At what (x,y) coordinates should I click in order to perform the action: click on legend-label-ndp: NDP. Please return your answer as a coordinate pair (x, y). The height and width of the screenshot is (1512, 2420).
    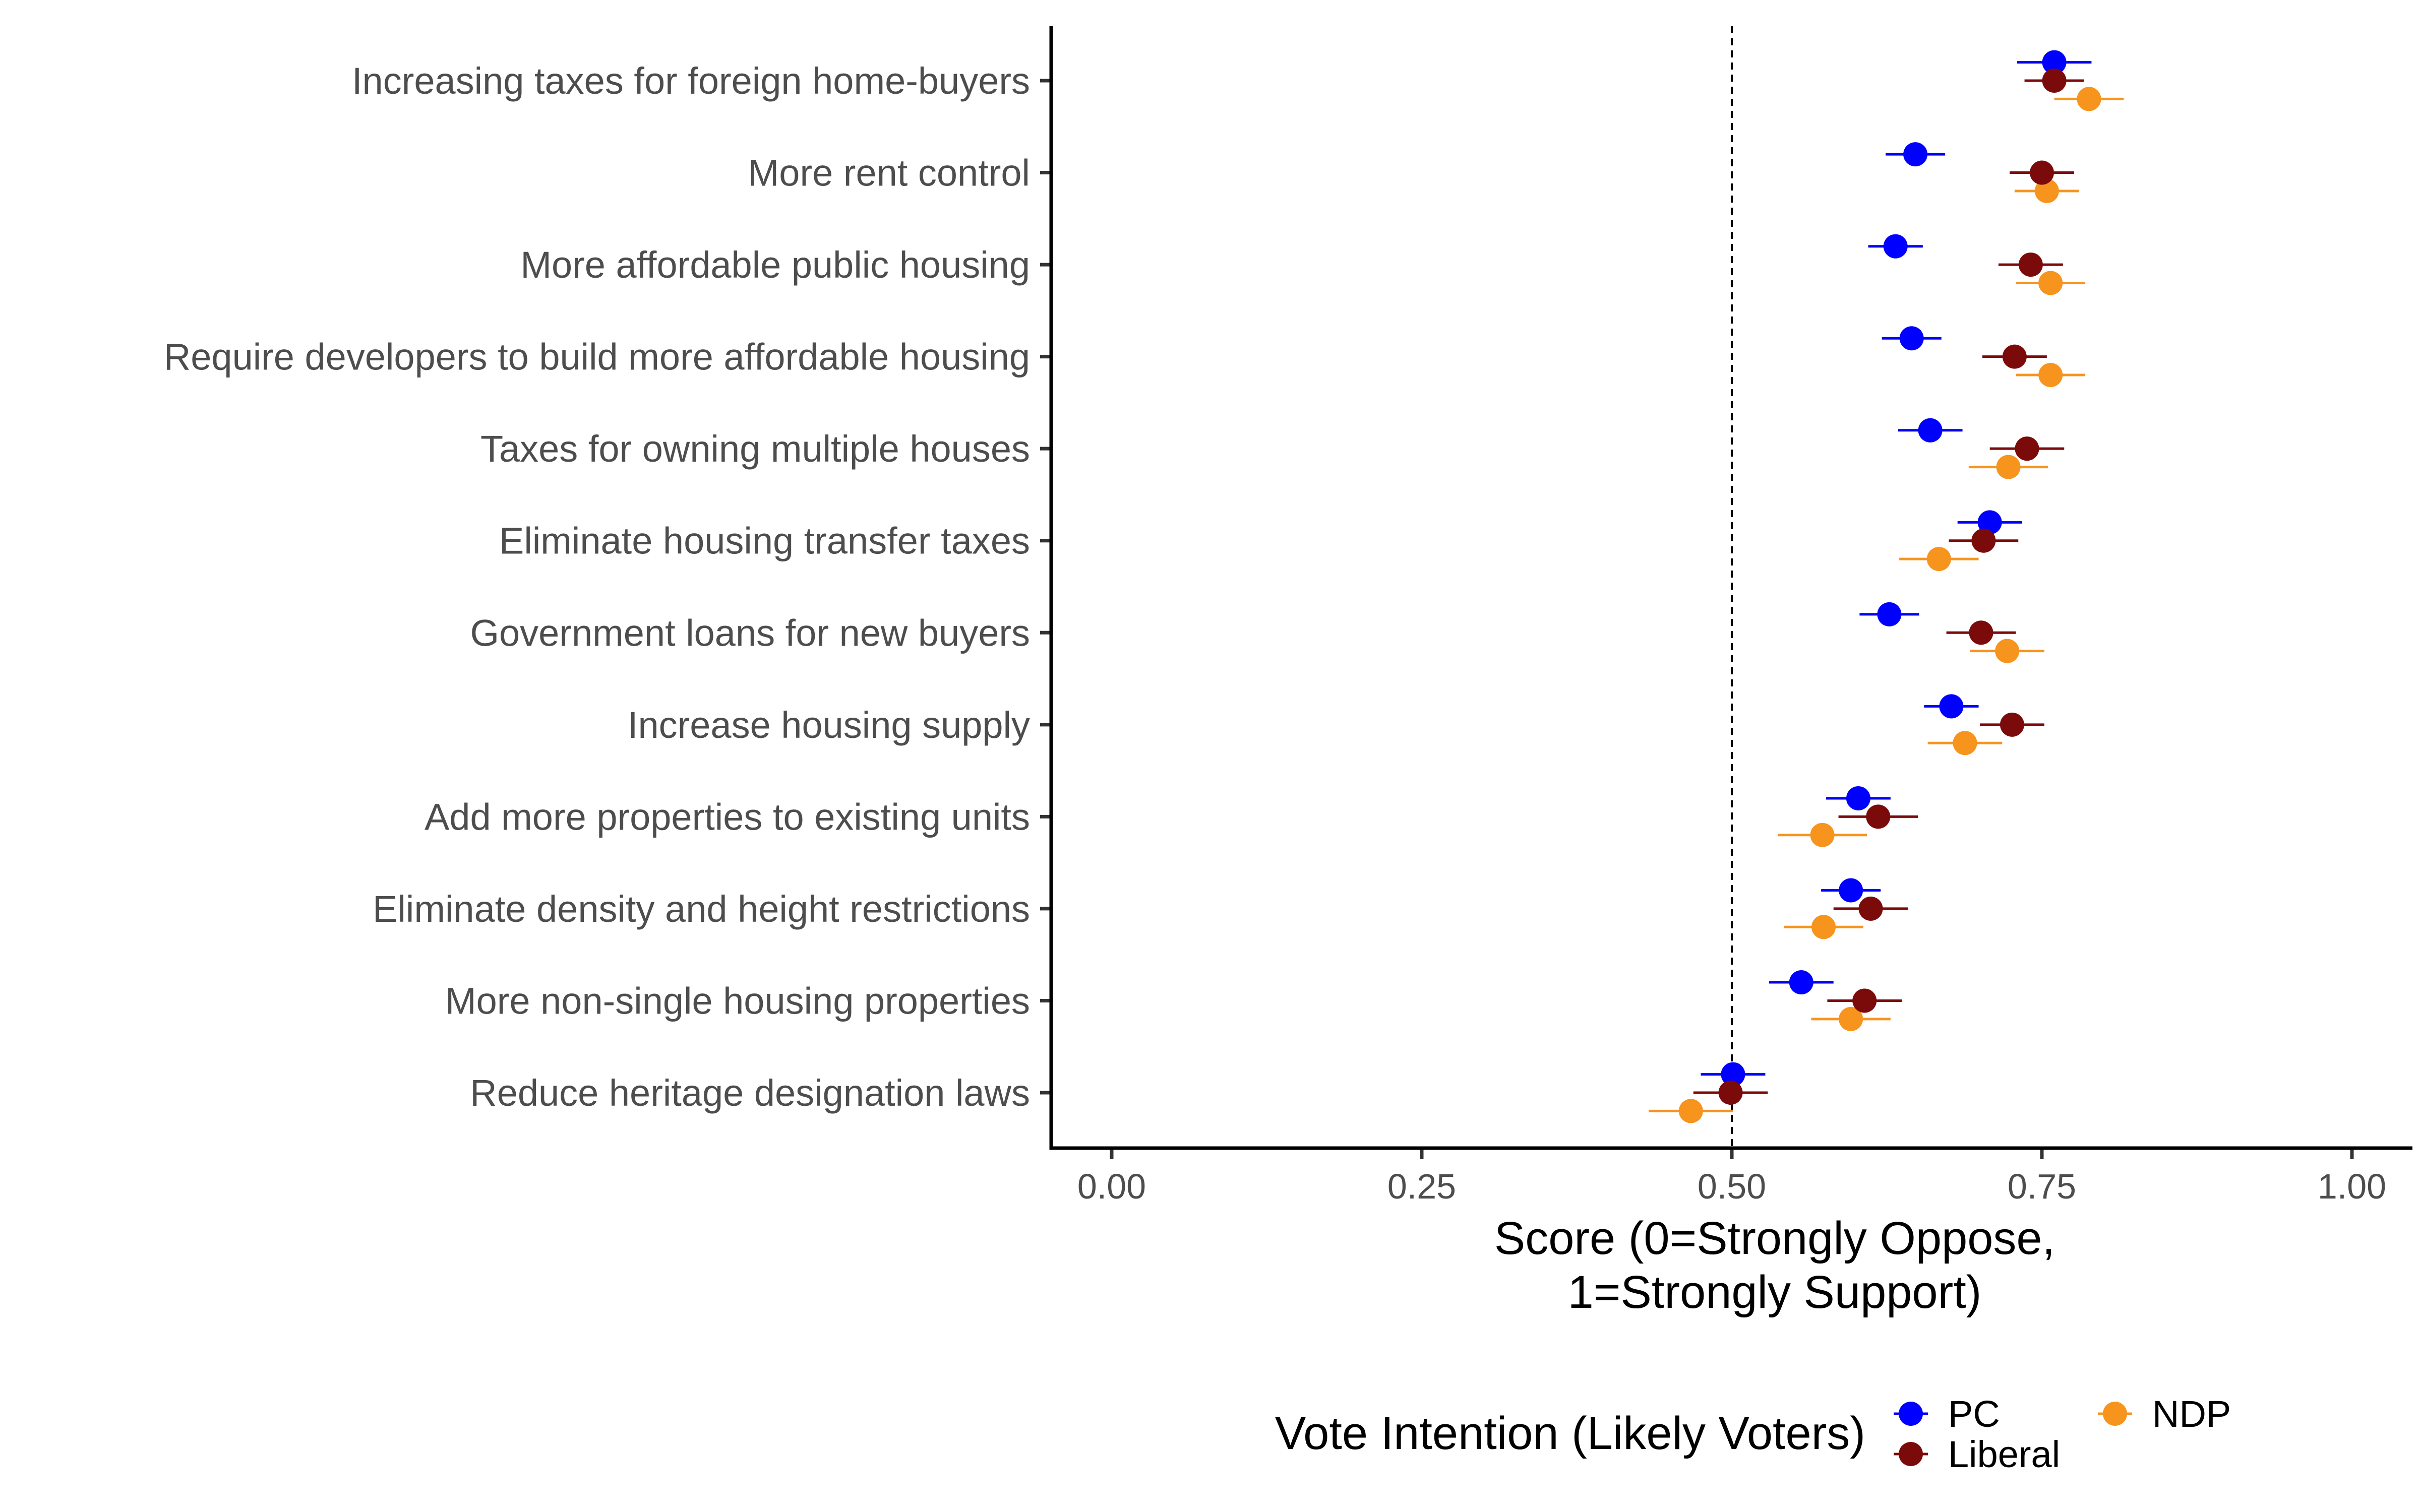
    Looking at the image, I should click on (2191, 1414).